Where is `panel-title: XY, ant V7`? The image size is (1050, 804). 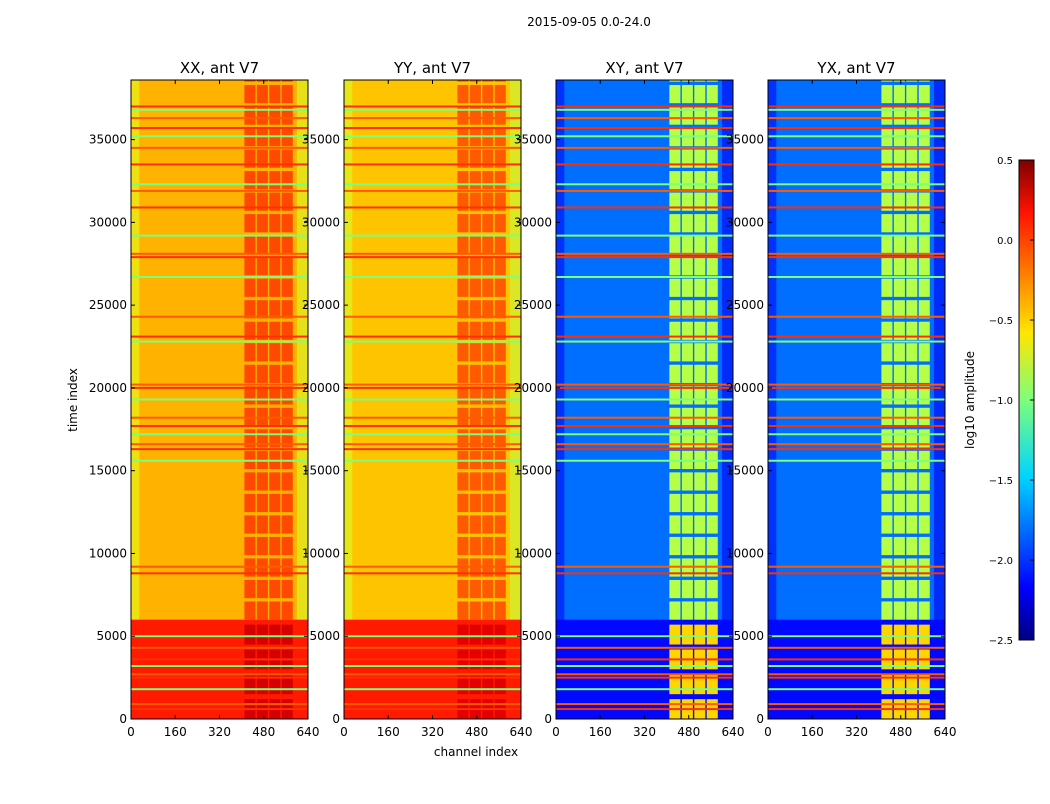 panel-title: XY, ant V7 is located at coordinates (644, 68).